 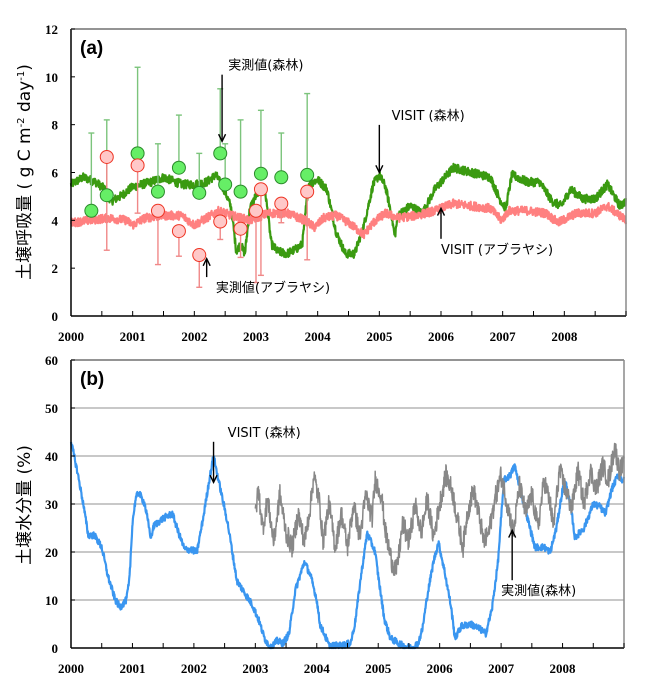 I want to click on panel-a-observed-points, so click(x=199, y=204).